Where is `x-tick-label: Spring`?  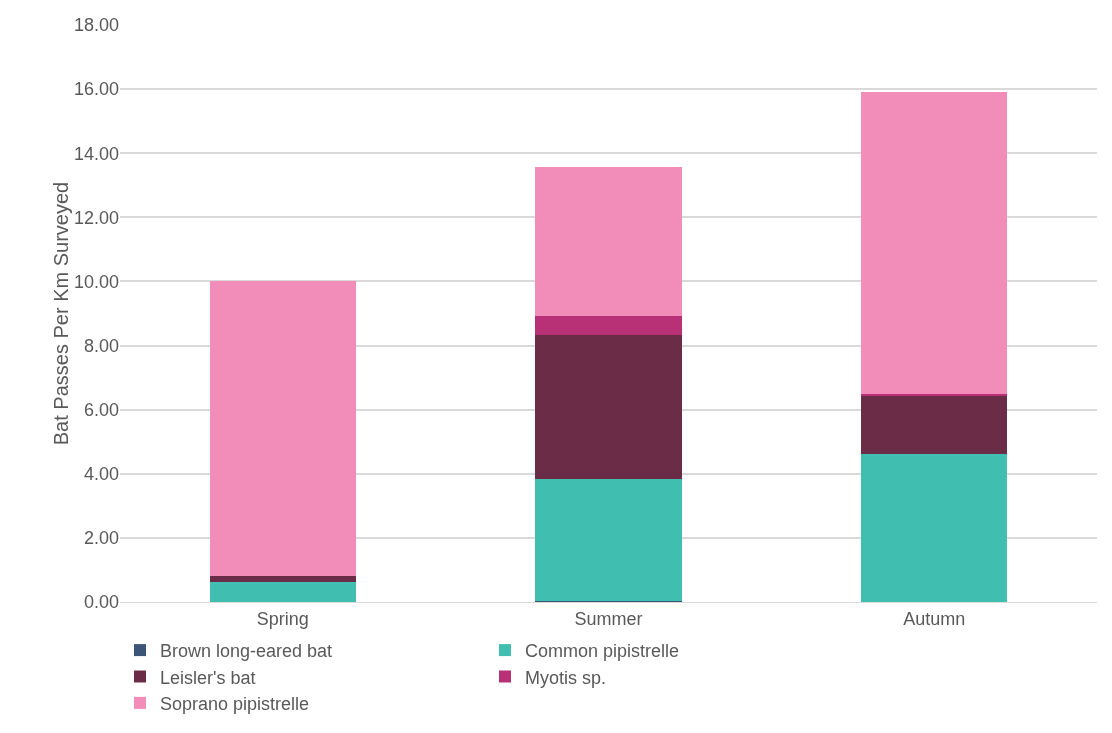 x-tick-label: Spring is located at coordinates (282, 618).